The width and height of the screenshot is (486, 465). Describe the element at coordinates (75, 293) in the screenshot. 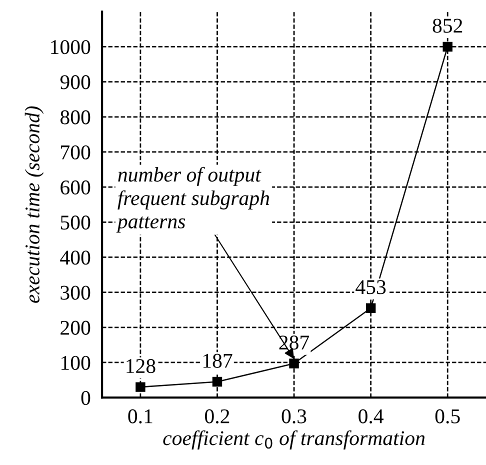

I see `y-tick-label: 300` at that location.